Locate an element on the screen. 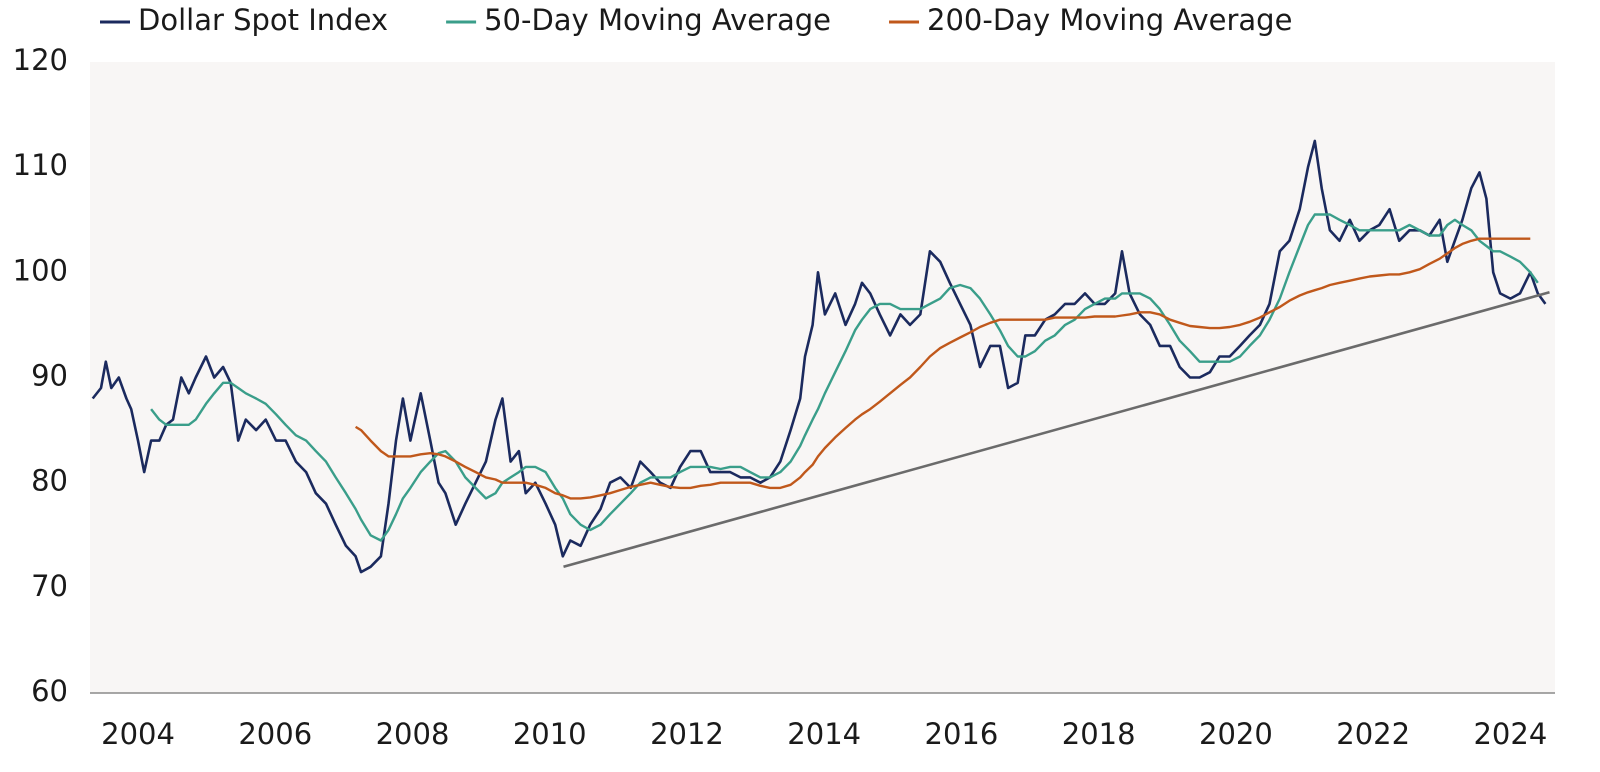  x-tick-label: 2022 is located at coordinates (1373, 734).